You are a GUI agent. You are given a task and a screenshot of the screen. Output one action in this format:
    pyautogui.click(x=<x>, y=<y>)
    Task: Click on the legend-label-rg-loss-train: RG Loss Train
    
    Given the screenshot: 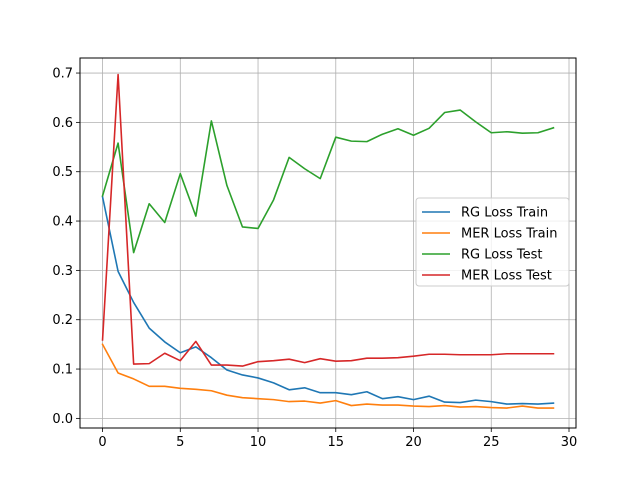 What is the action you would take?
    pyautogui.click(x=504, y=213)
    